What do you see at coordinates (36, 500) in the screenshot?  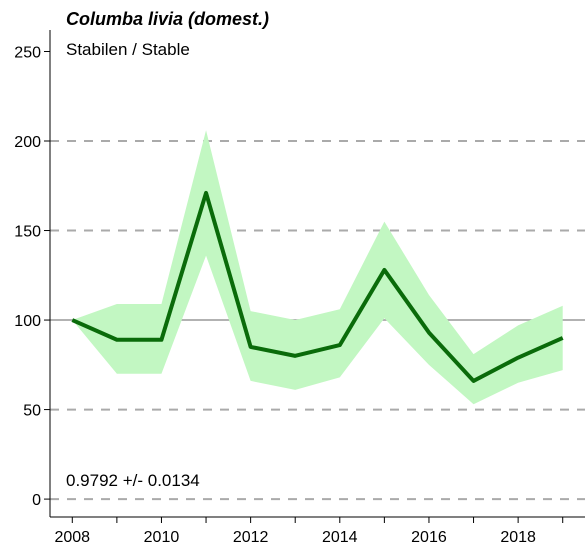 I see `y-tick-label-0: 0` at bounding box center [36, 500].